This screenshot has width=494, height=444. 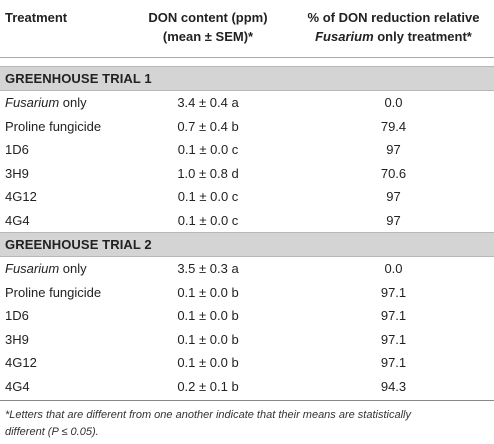 What do you see at coordinates (247, 293) in the screenshot?
I see `table-row: Proline fungicide 0.1 ± 0.0 b 97.1` at bounding box center [247, 293].